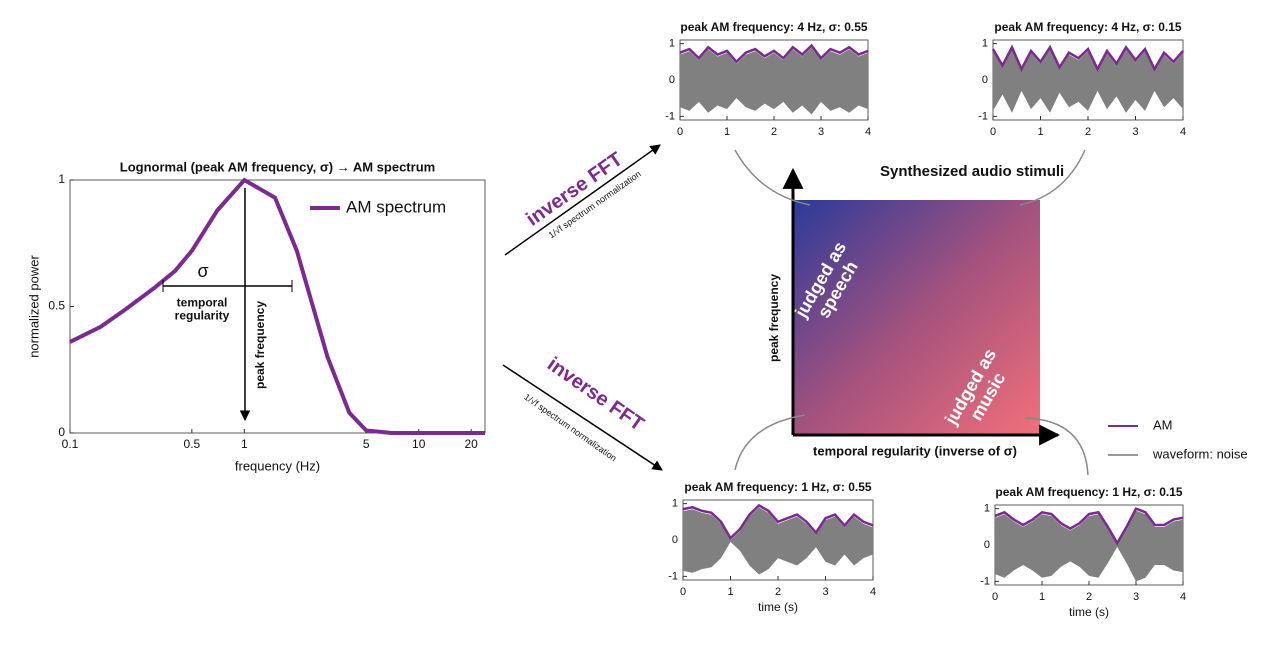 The image size is (1280, 645). Describe the element at coordinates (33, 306) in the screenshot. I see `y-axis-label: normalized power` at that location.